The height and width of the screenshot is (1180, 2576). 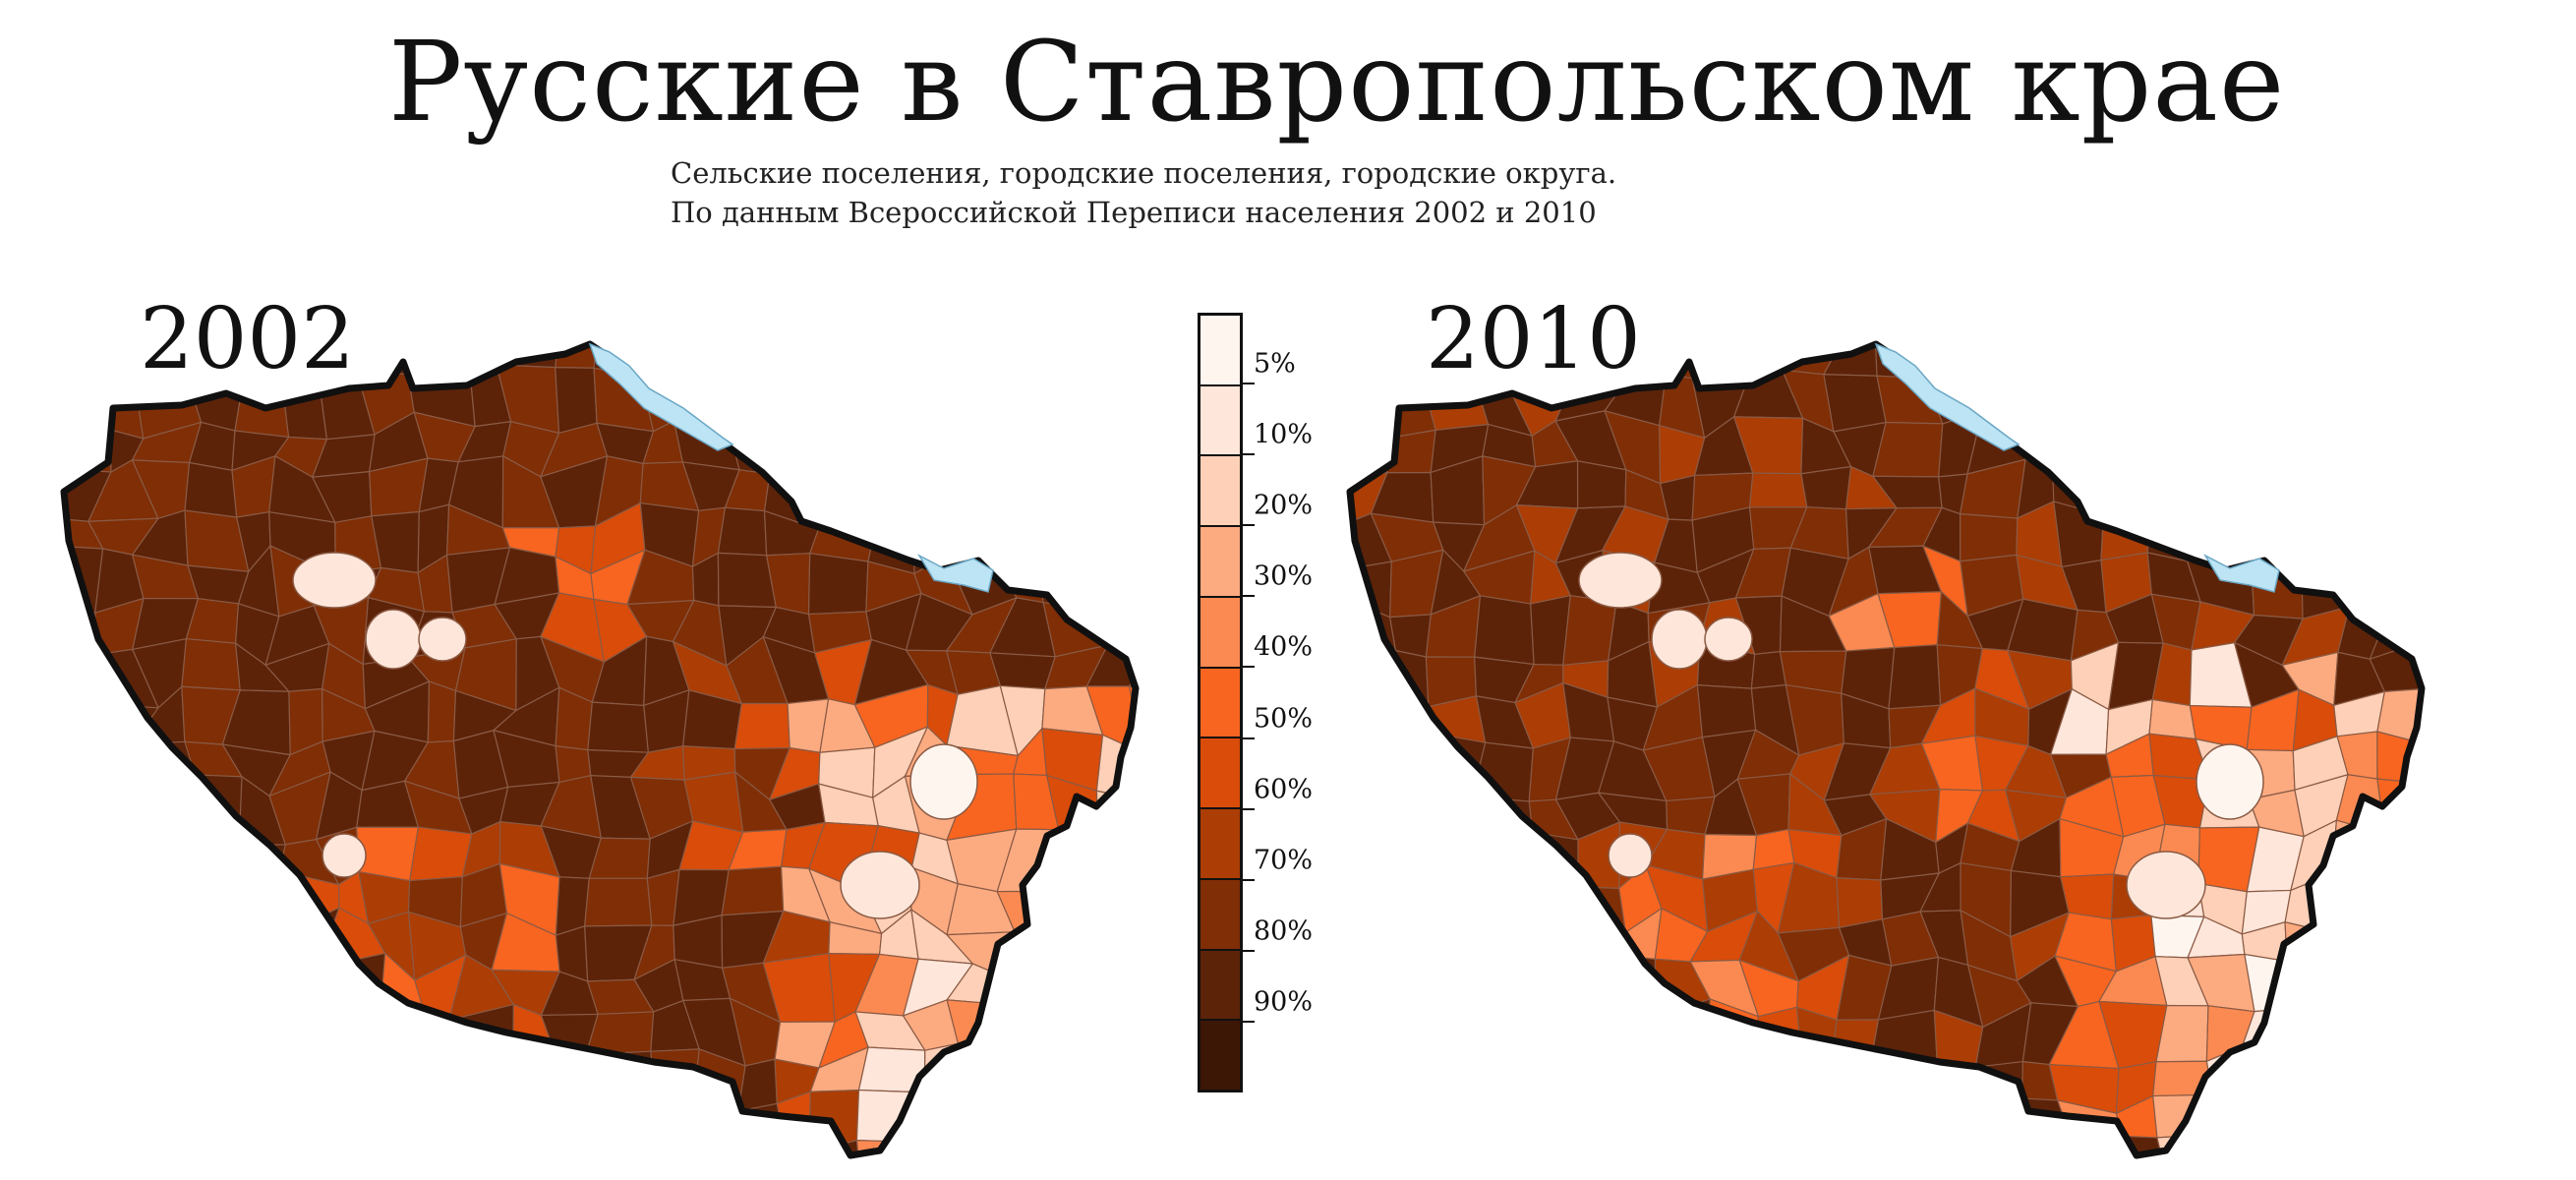 What do you see at coordinates (1284, 505) in the screenshot?
I see `legend-label: 20%` at bounding box center [1284, 505].